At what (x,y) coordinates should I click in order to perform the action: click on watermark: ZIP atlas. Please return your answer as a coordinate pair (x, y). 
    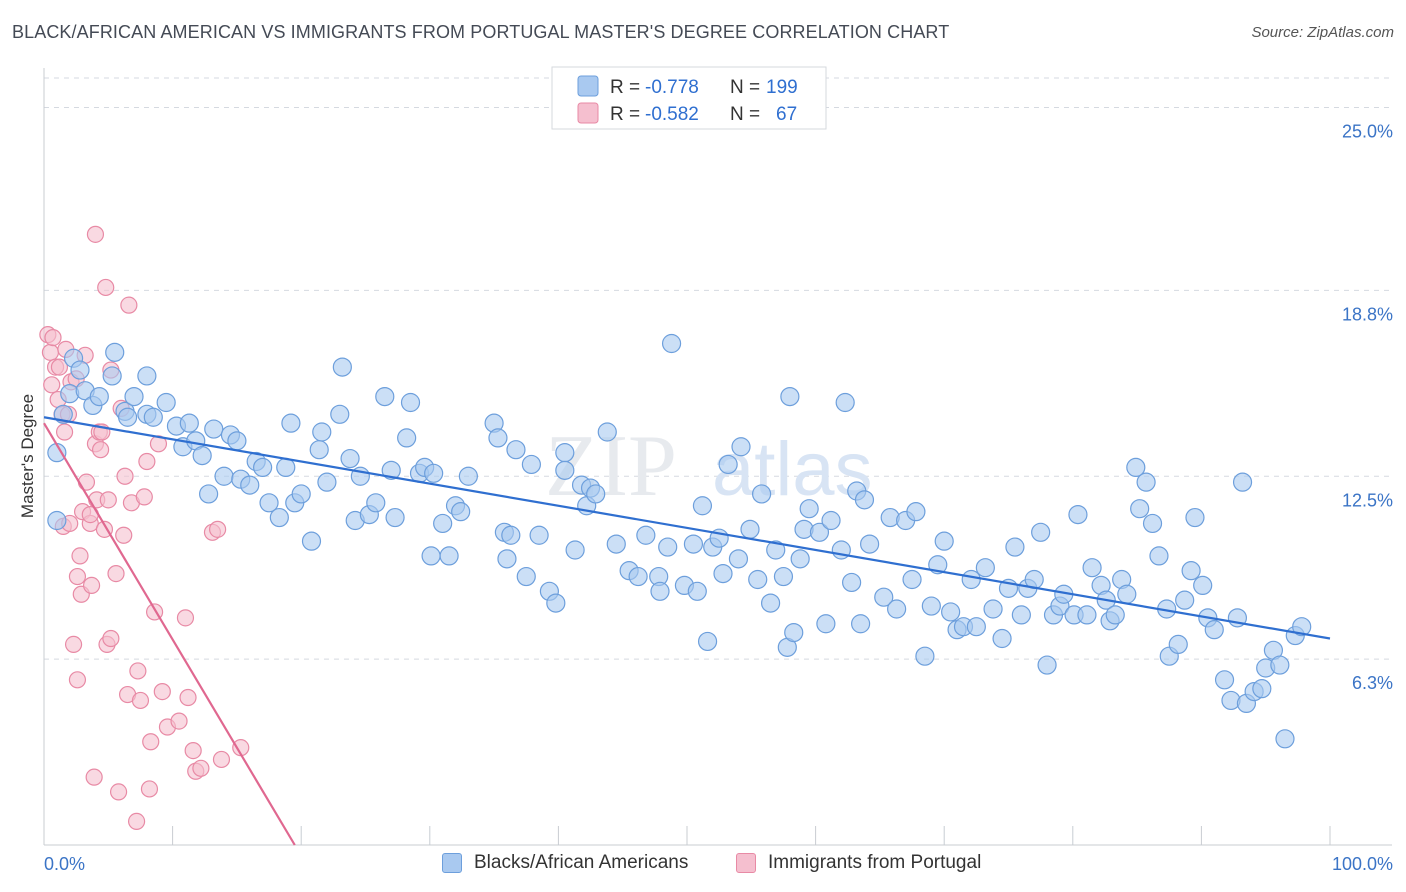
    Looking at the image, I should click on (709, 466).